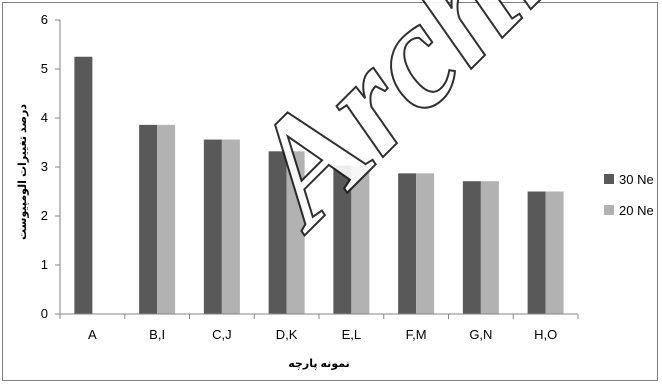  I want to click on x-tick-label: D,K, so click(287, 334).